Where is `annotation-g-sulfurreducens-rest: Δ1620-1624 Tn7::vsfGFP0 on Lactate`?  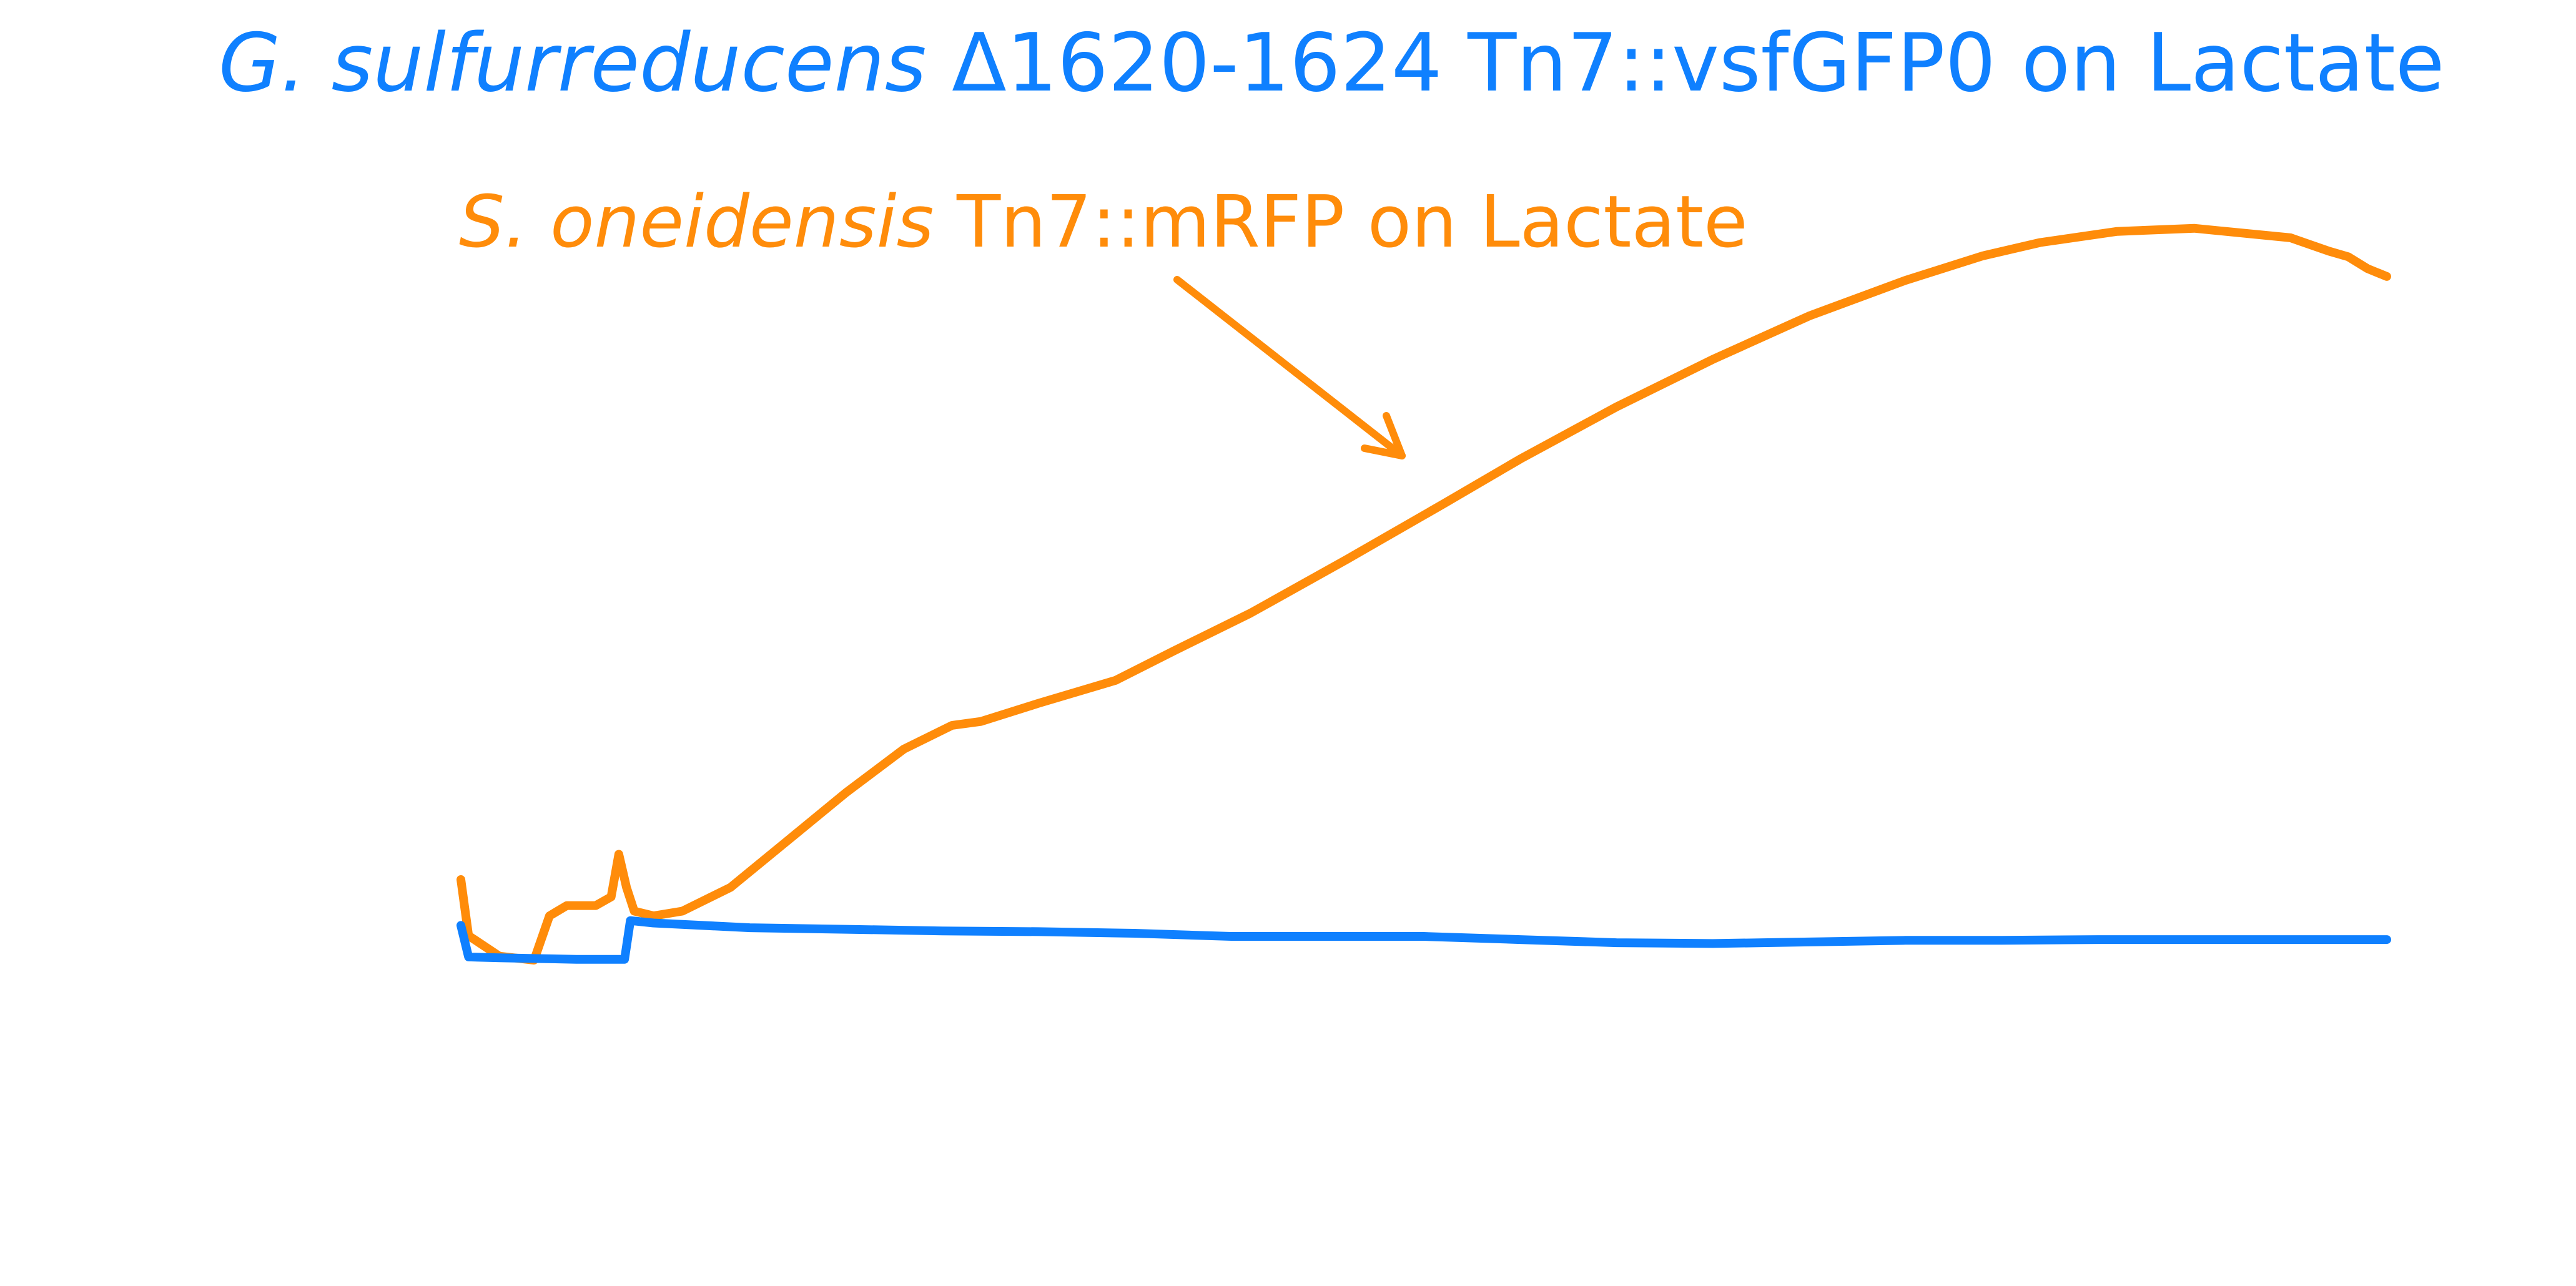
annotation-g-sulfurreducens-rest: Δ1620-1624 Tn7::vsfGFP0 on Lactate is located at coordinates (1685, 63).